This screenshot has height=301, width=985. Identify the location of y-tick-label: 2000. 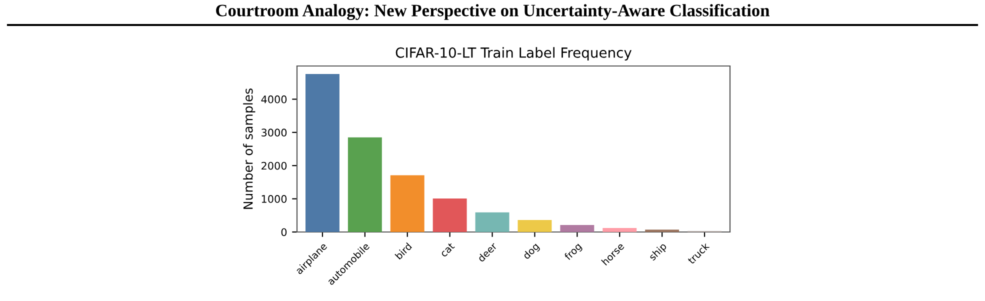
(274, 166).